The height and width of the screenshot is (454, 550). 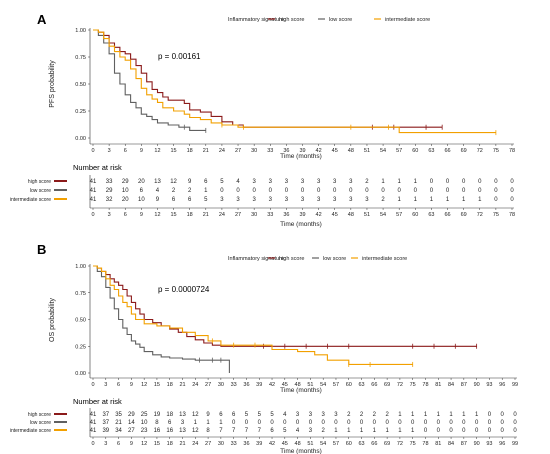 What do you see at coordinates (351, 151) in the screenshot?
I see `x-tick-label: 48` at bounding box center [351, 151].